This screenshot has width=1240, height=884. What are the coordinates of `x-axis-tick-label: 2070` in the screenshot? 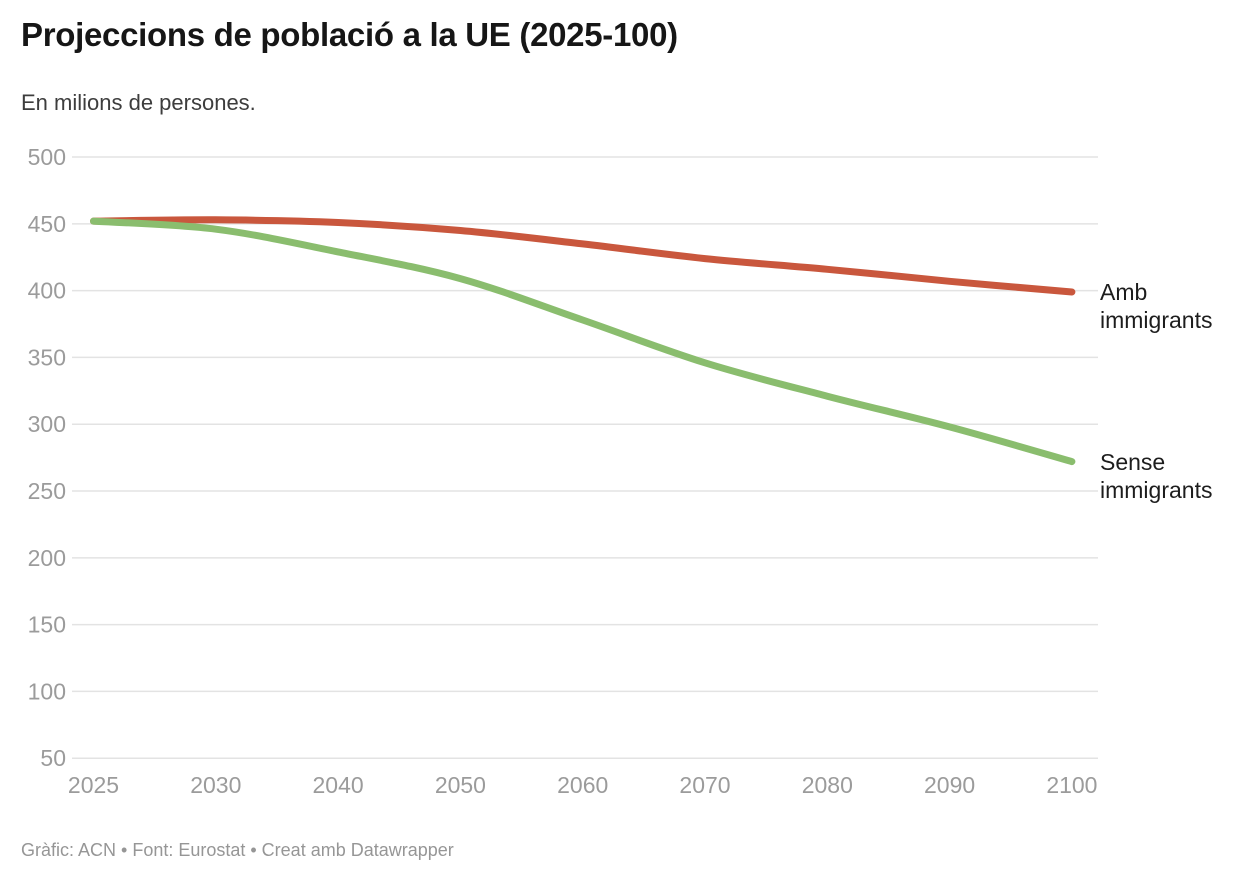 It's located at (704, 785).